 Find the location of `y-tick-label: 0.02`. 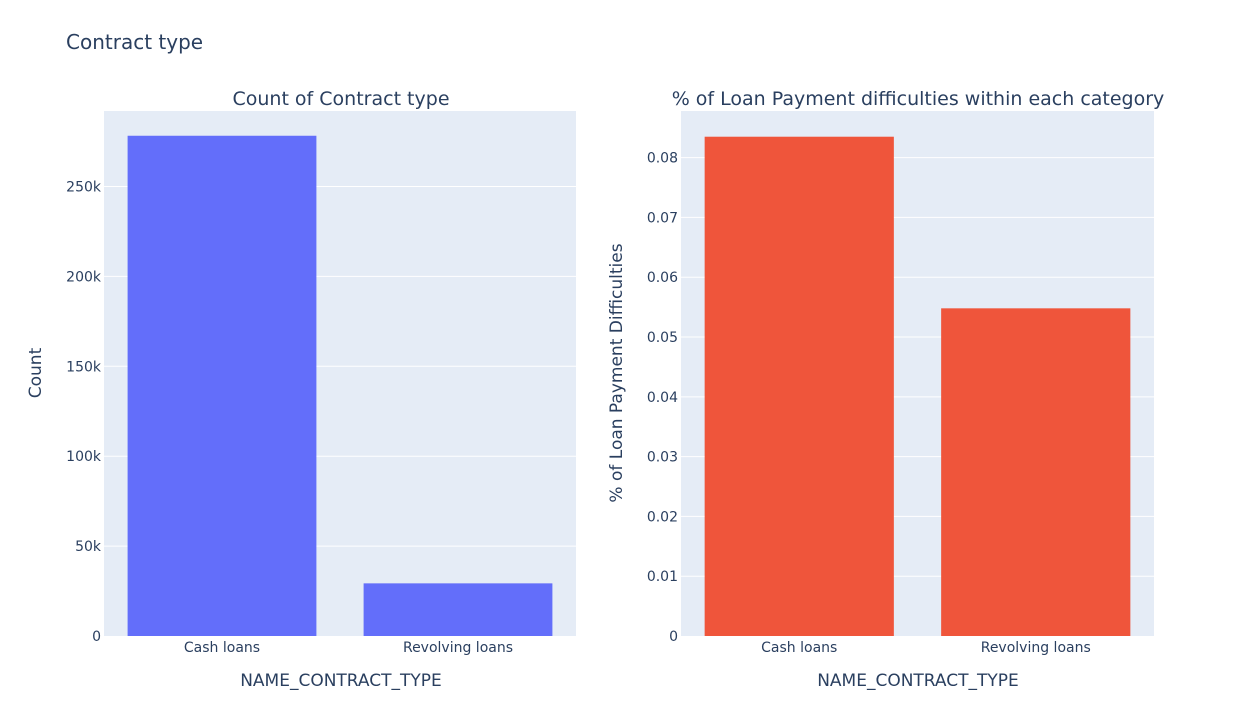

y-tick-label: 0.02 is located at coordinates (662, 517).